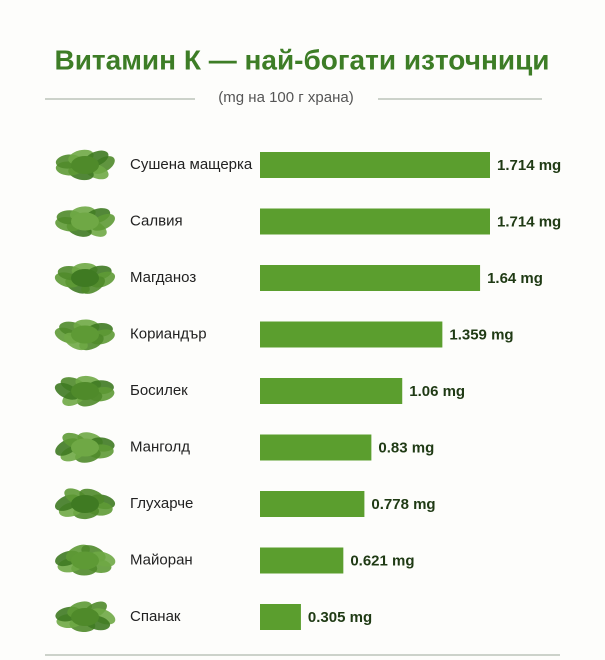 This screenshot has height=660, width=605. Describe the element at coordinates (155, 616) in the screenshot. I see `category-label: Спанак` at that location.